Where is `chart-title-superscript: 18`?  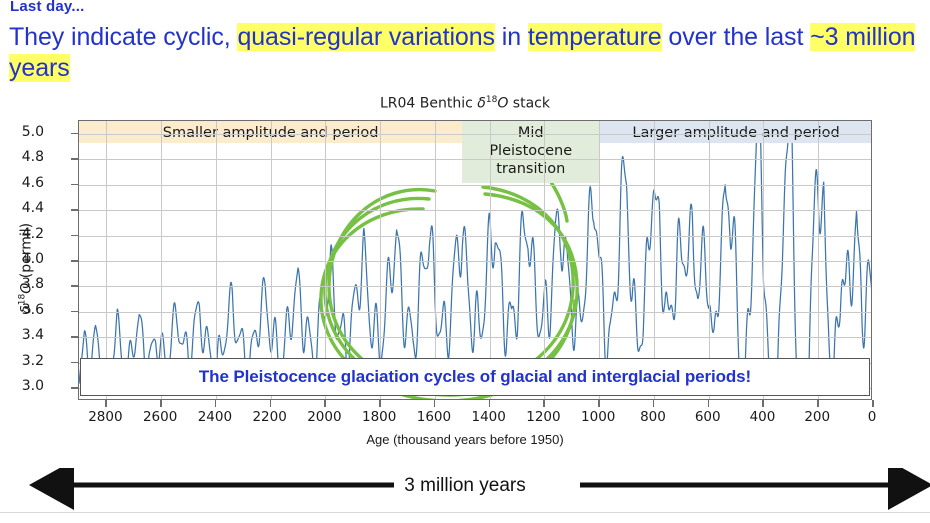
chart-title-superscript: 18 is located at coordinates (491, 100).